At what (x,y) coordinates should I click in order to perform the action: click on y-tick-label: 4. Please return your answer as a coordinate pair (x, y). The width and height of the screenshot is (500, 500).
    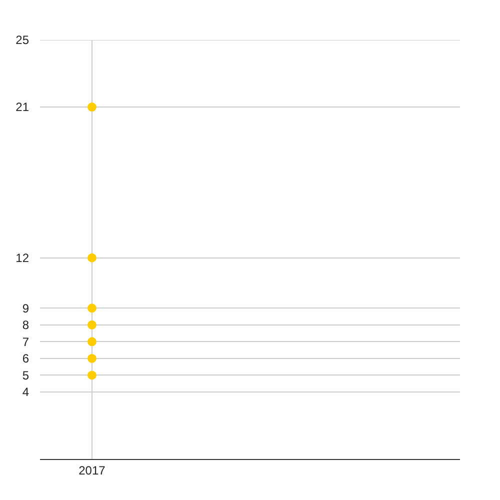
    Looking at the image, I should click on (26, 392).